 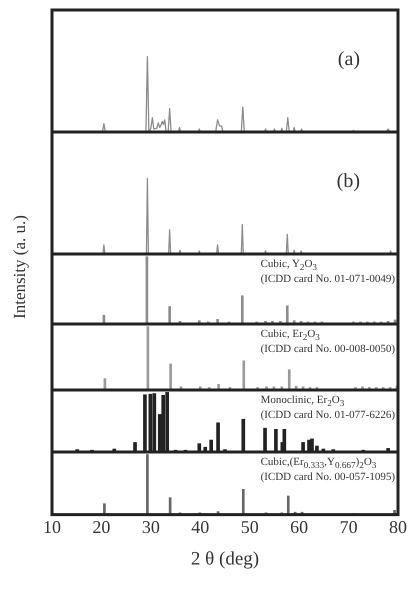 I want to click on annotation: (a), so click(x=349, y=59).